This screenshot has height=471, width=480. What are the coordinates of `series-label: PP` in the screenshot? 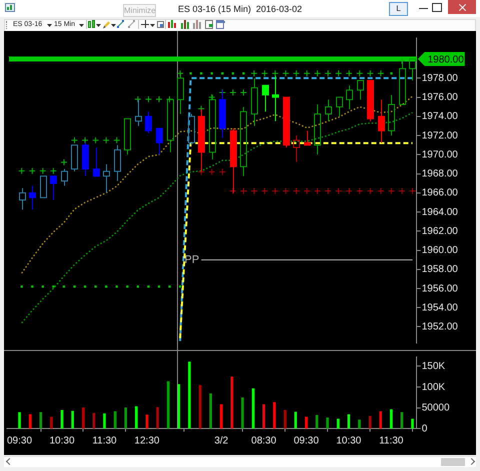 It's located at (192, 260).